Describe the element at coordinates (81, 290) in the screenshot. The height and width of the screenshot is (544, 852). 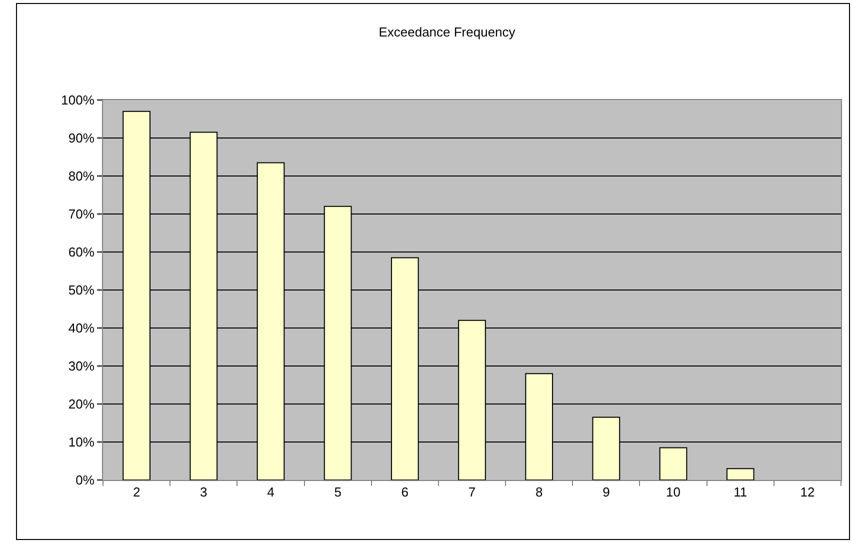
I see `y-tick-label: 50%` at that location.